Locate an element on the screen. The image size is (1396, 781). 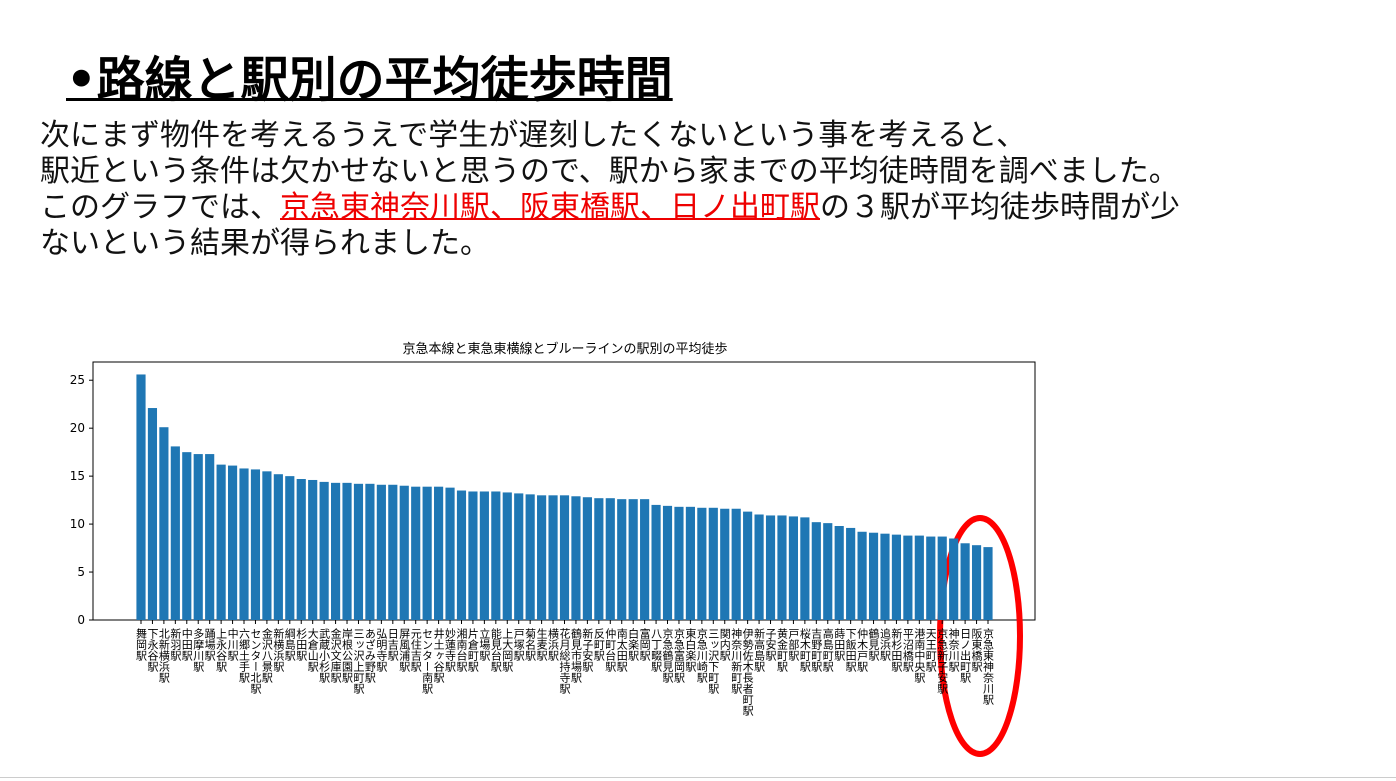
x-tick-label: 南太田駅 is located at coordinates (621, 650).